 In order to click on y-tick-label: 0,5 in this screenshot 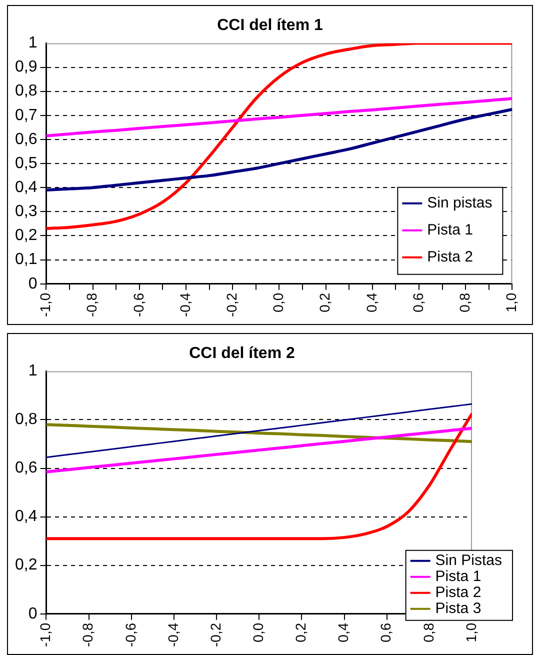, I will do `click(26, 163)`.